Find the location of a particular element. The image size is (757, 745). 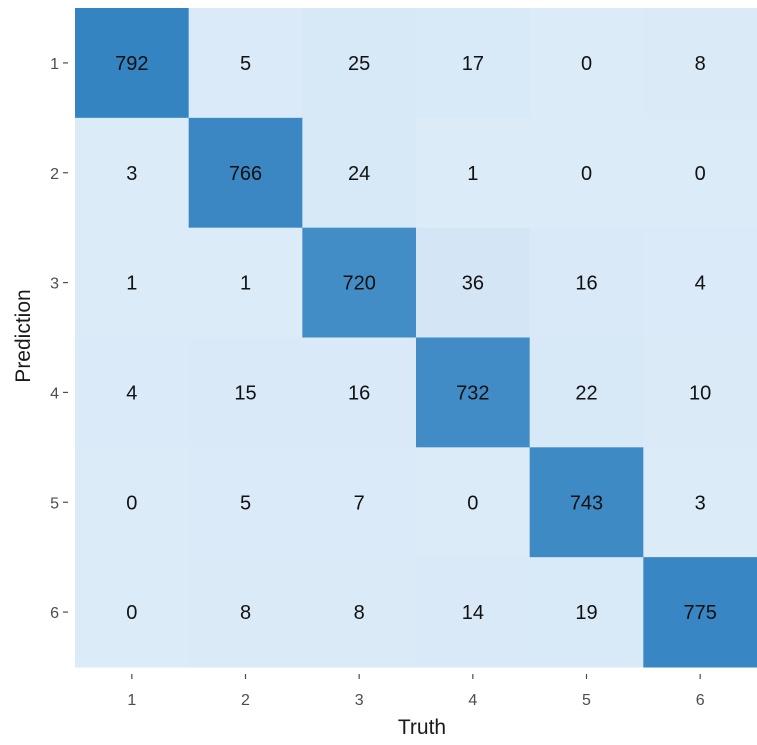

cell-value-label-r4-c6: 10 is located at coordinates (700, 393).